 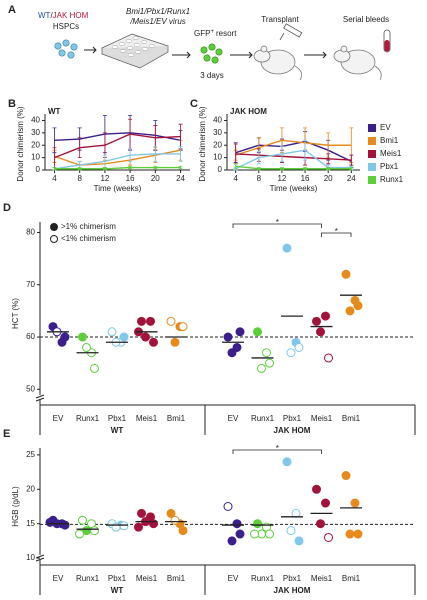 What do you see at coordinates (88, 238) in the screenshot?
I see `legend-label: <1% chimerism` at bounding box center [88, 238].